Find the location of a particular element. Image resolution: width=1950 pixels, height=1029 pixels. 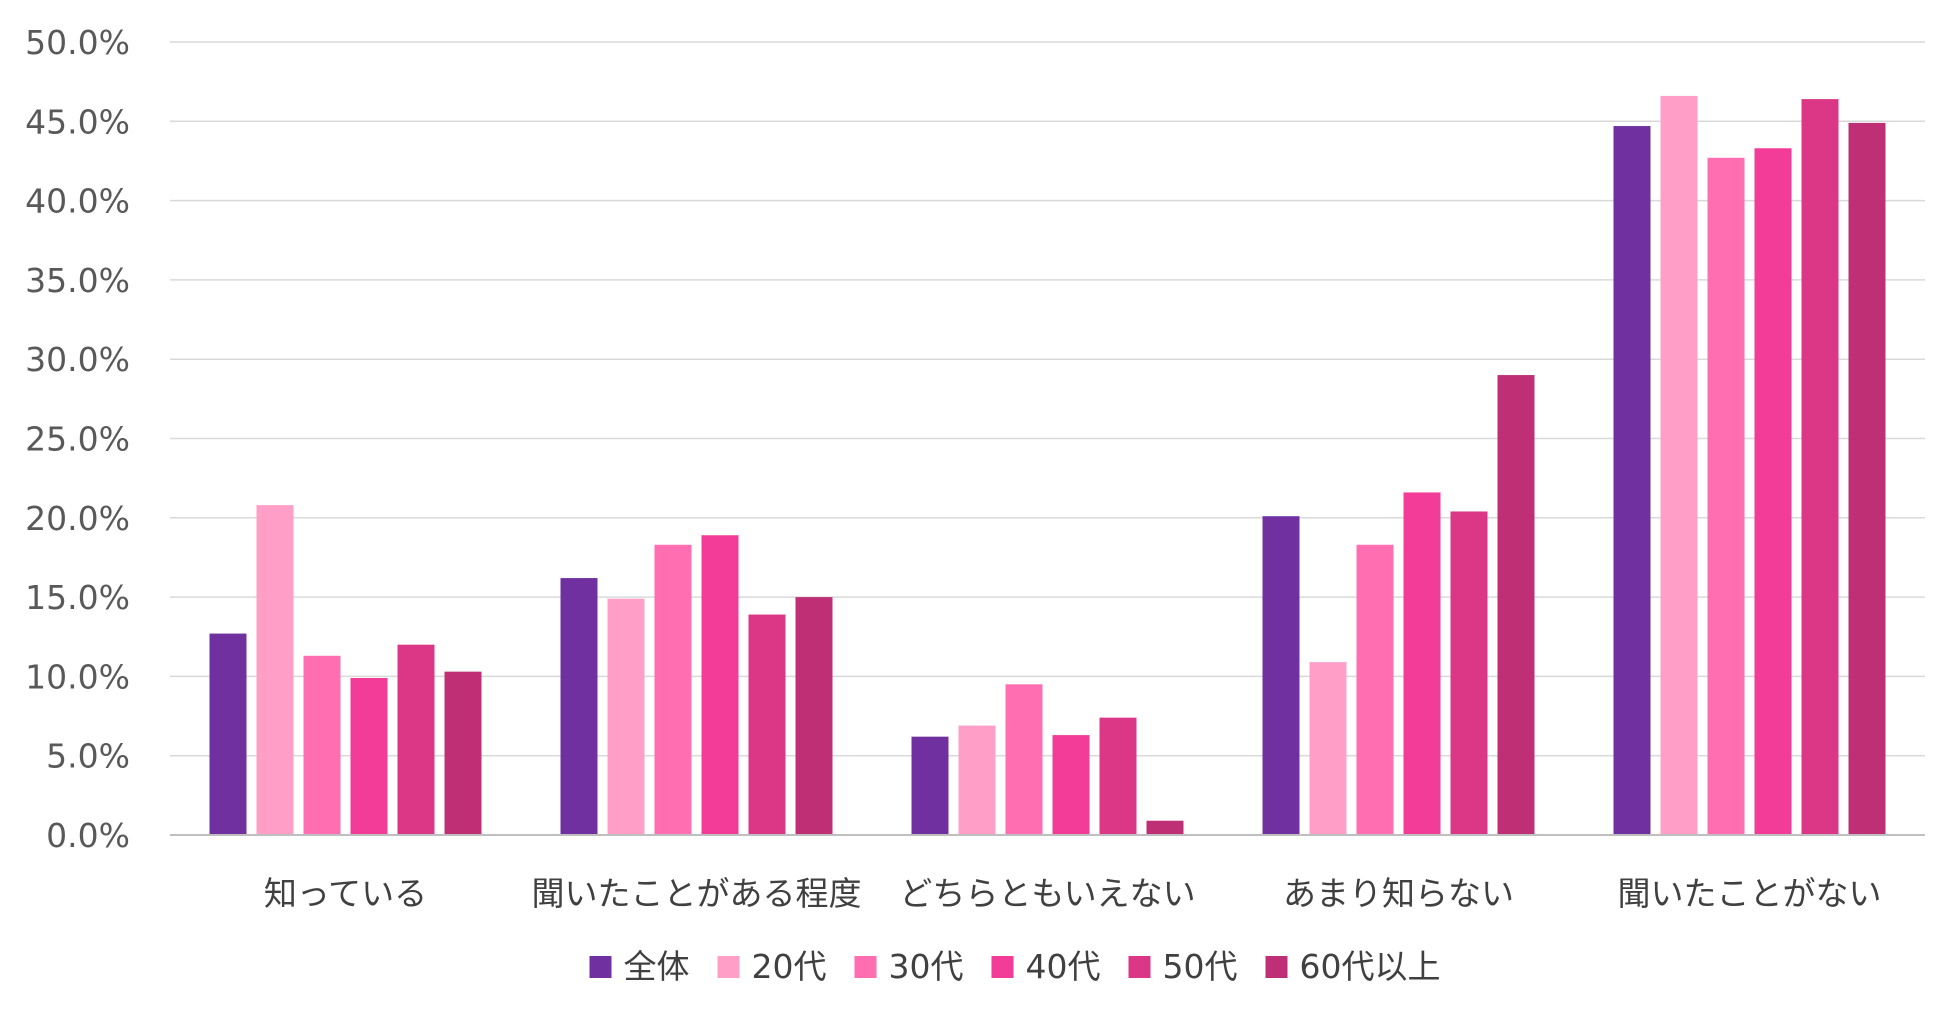

y-tick-label: 10.0% is located at coordinates (77, 676).